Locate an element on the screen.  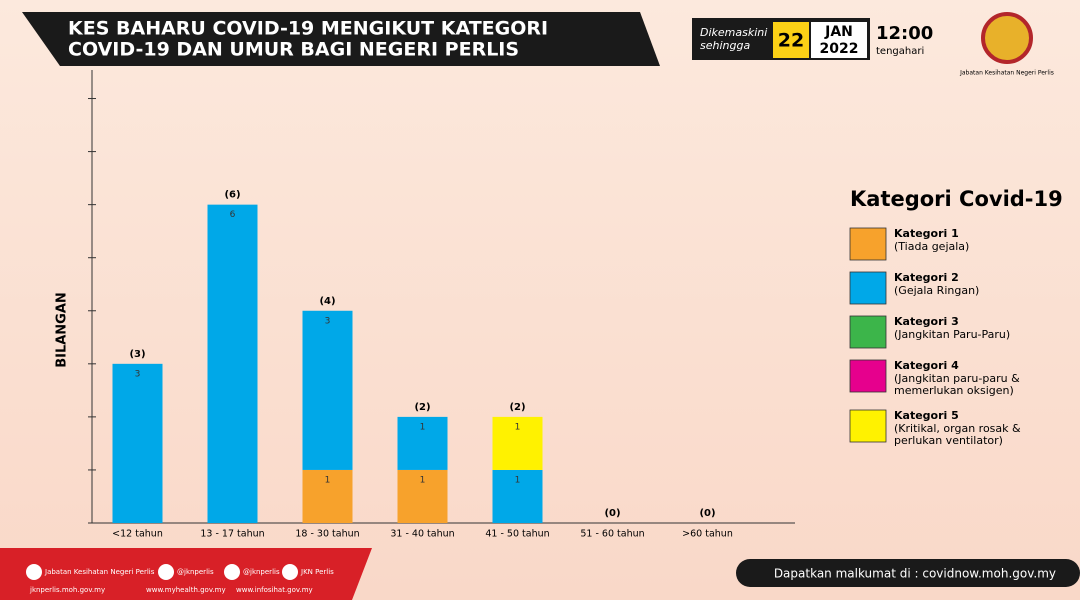
month-box is located at coordinates (839, 40).